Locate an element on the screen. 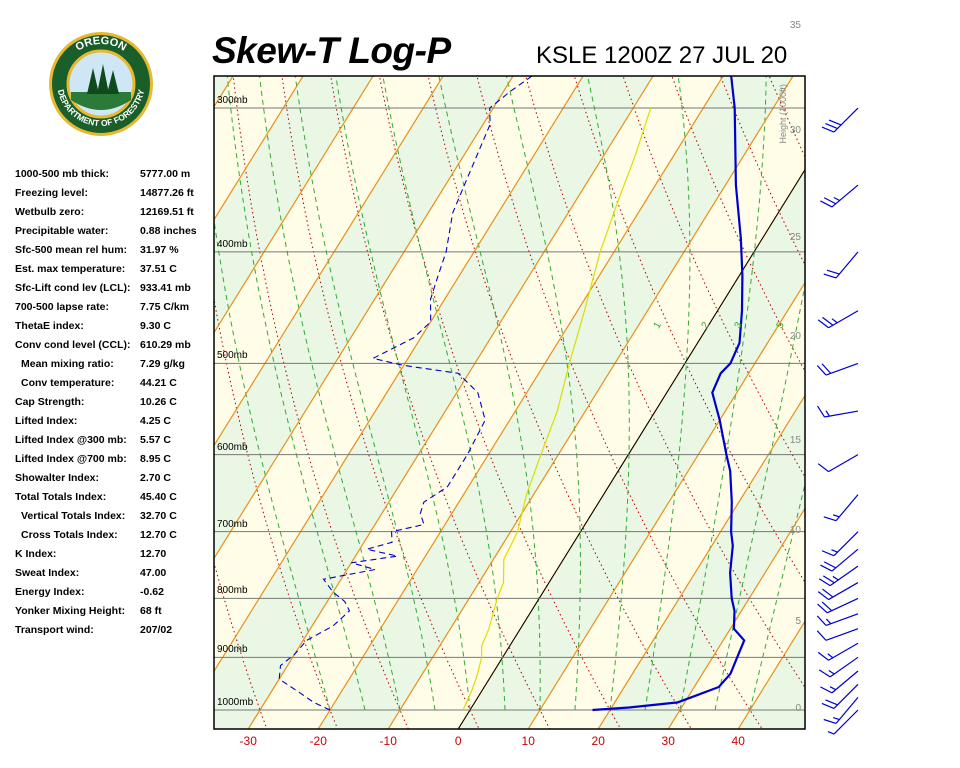 This screenshot has width=960, height=768. stat-row: Mean mixing ratio: 7.29 g/kg is located at coordinates (115, 367).